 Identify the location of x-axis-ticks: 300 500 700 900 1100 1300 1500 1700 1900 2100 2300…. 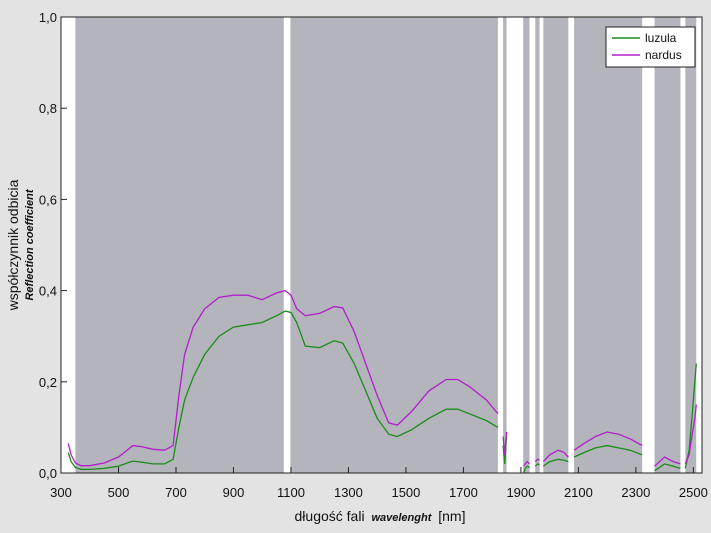
(379, 483).